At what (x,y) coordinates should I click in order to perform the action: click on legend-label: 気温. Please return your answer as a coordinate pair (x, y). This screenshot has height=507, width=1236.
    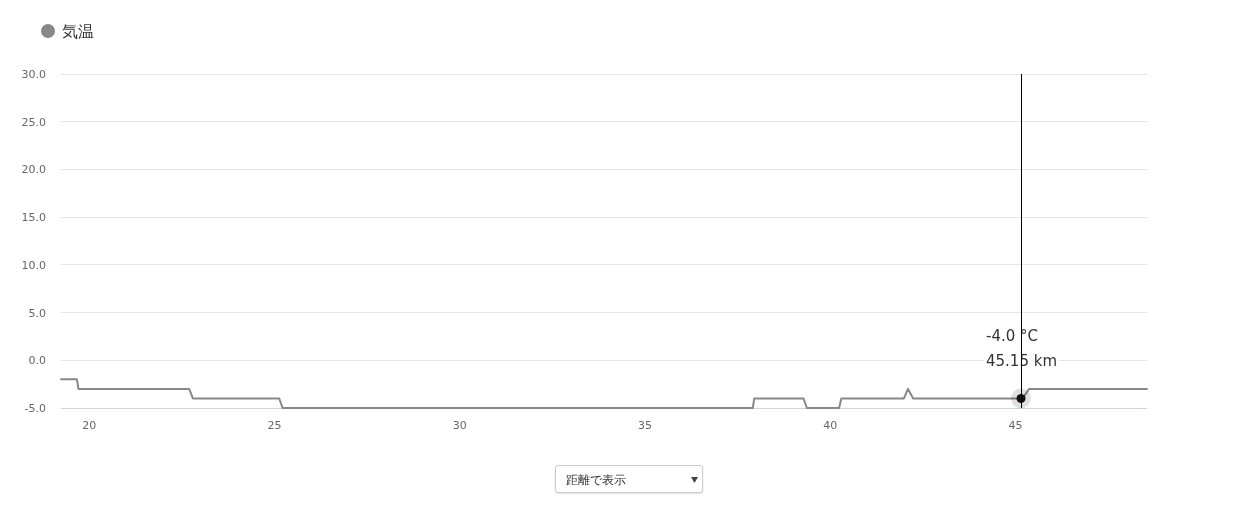
    Looking at the image, I should click on (78, 31).